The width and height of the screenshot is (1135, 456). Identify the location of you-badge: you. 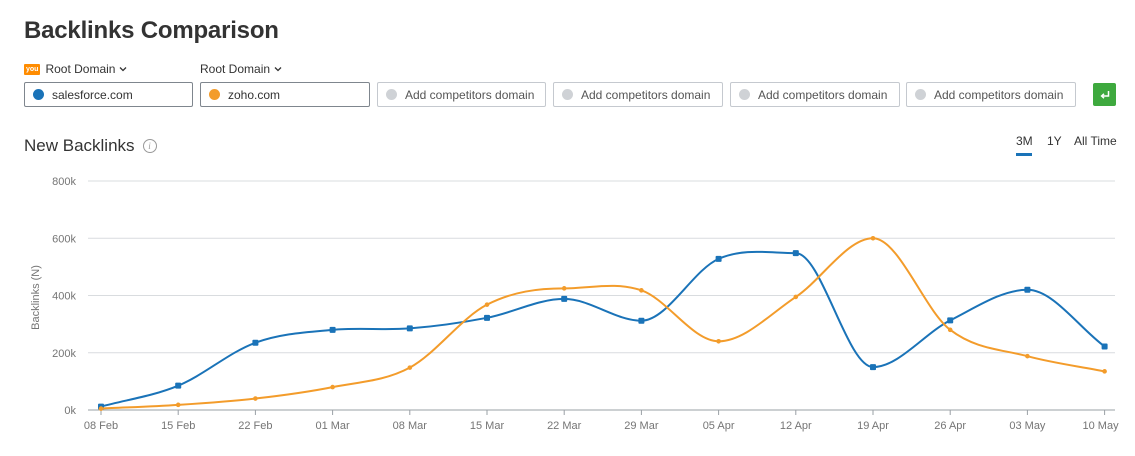
(32, 69).